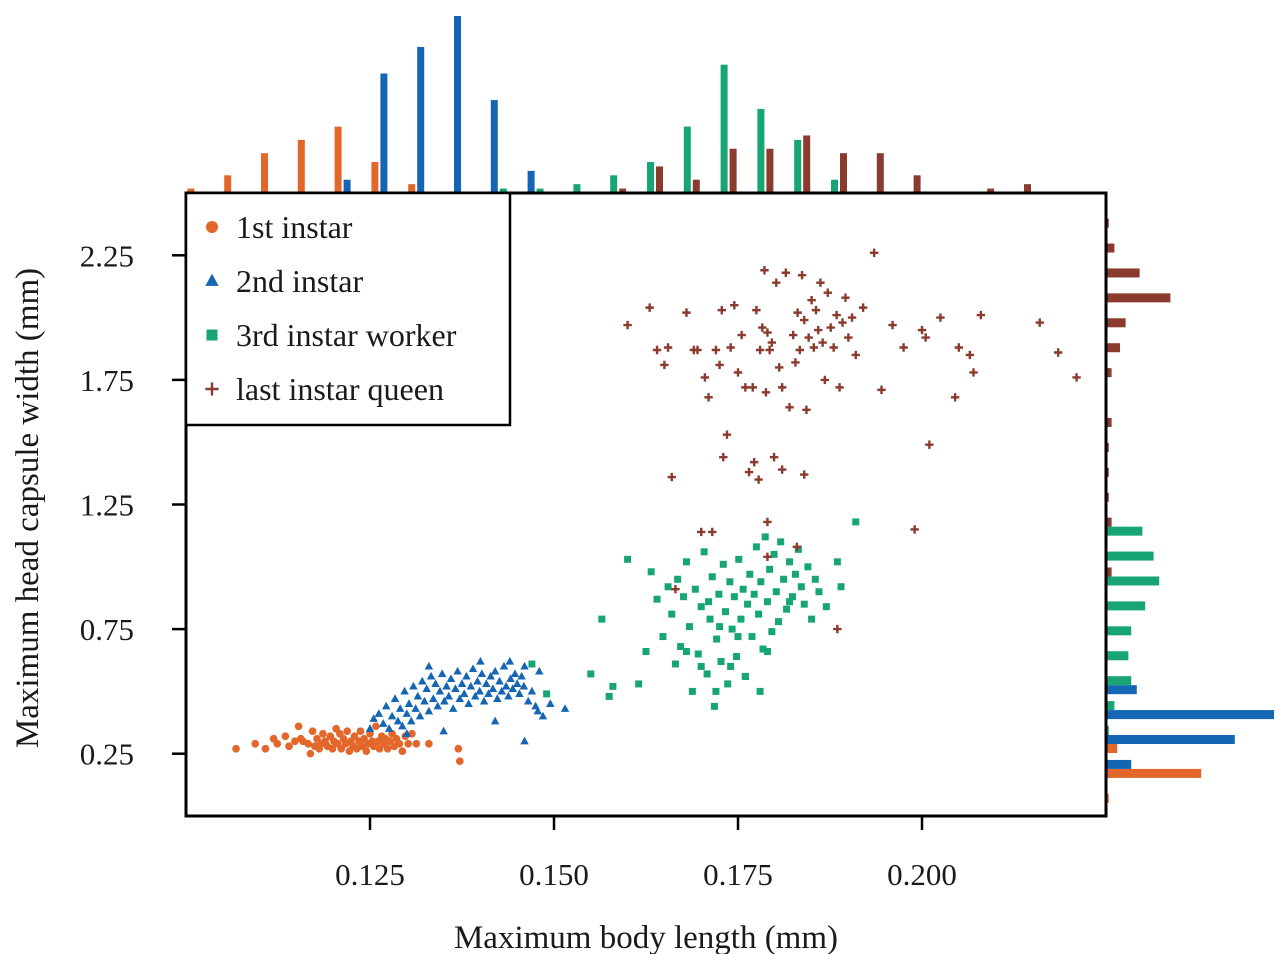  Describe the element at coordinates (348, 309) in the screenshot. I see `legend-box` at that location.